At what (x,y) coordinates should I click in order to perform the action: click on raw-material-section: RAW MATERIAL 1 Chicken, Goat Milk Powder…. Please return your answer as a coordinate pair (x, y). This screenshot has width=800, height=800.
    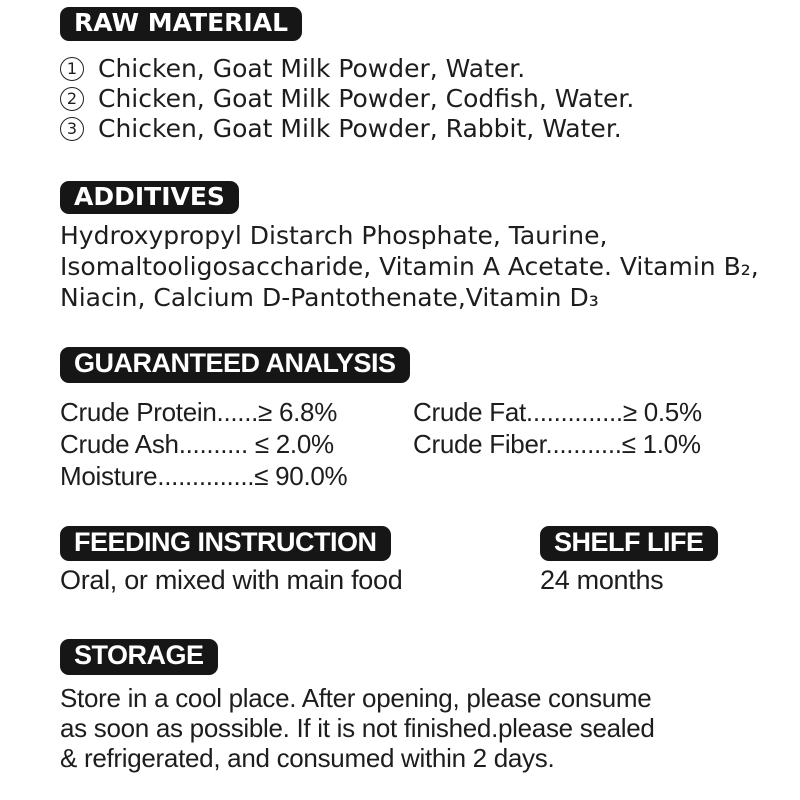
    Looking at the image, I should click on (410, 75).